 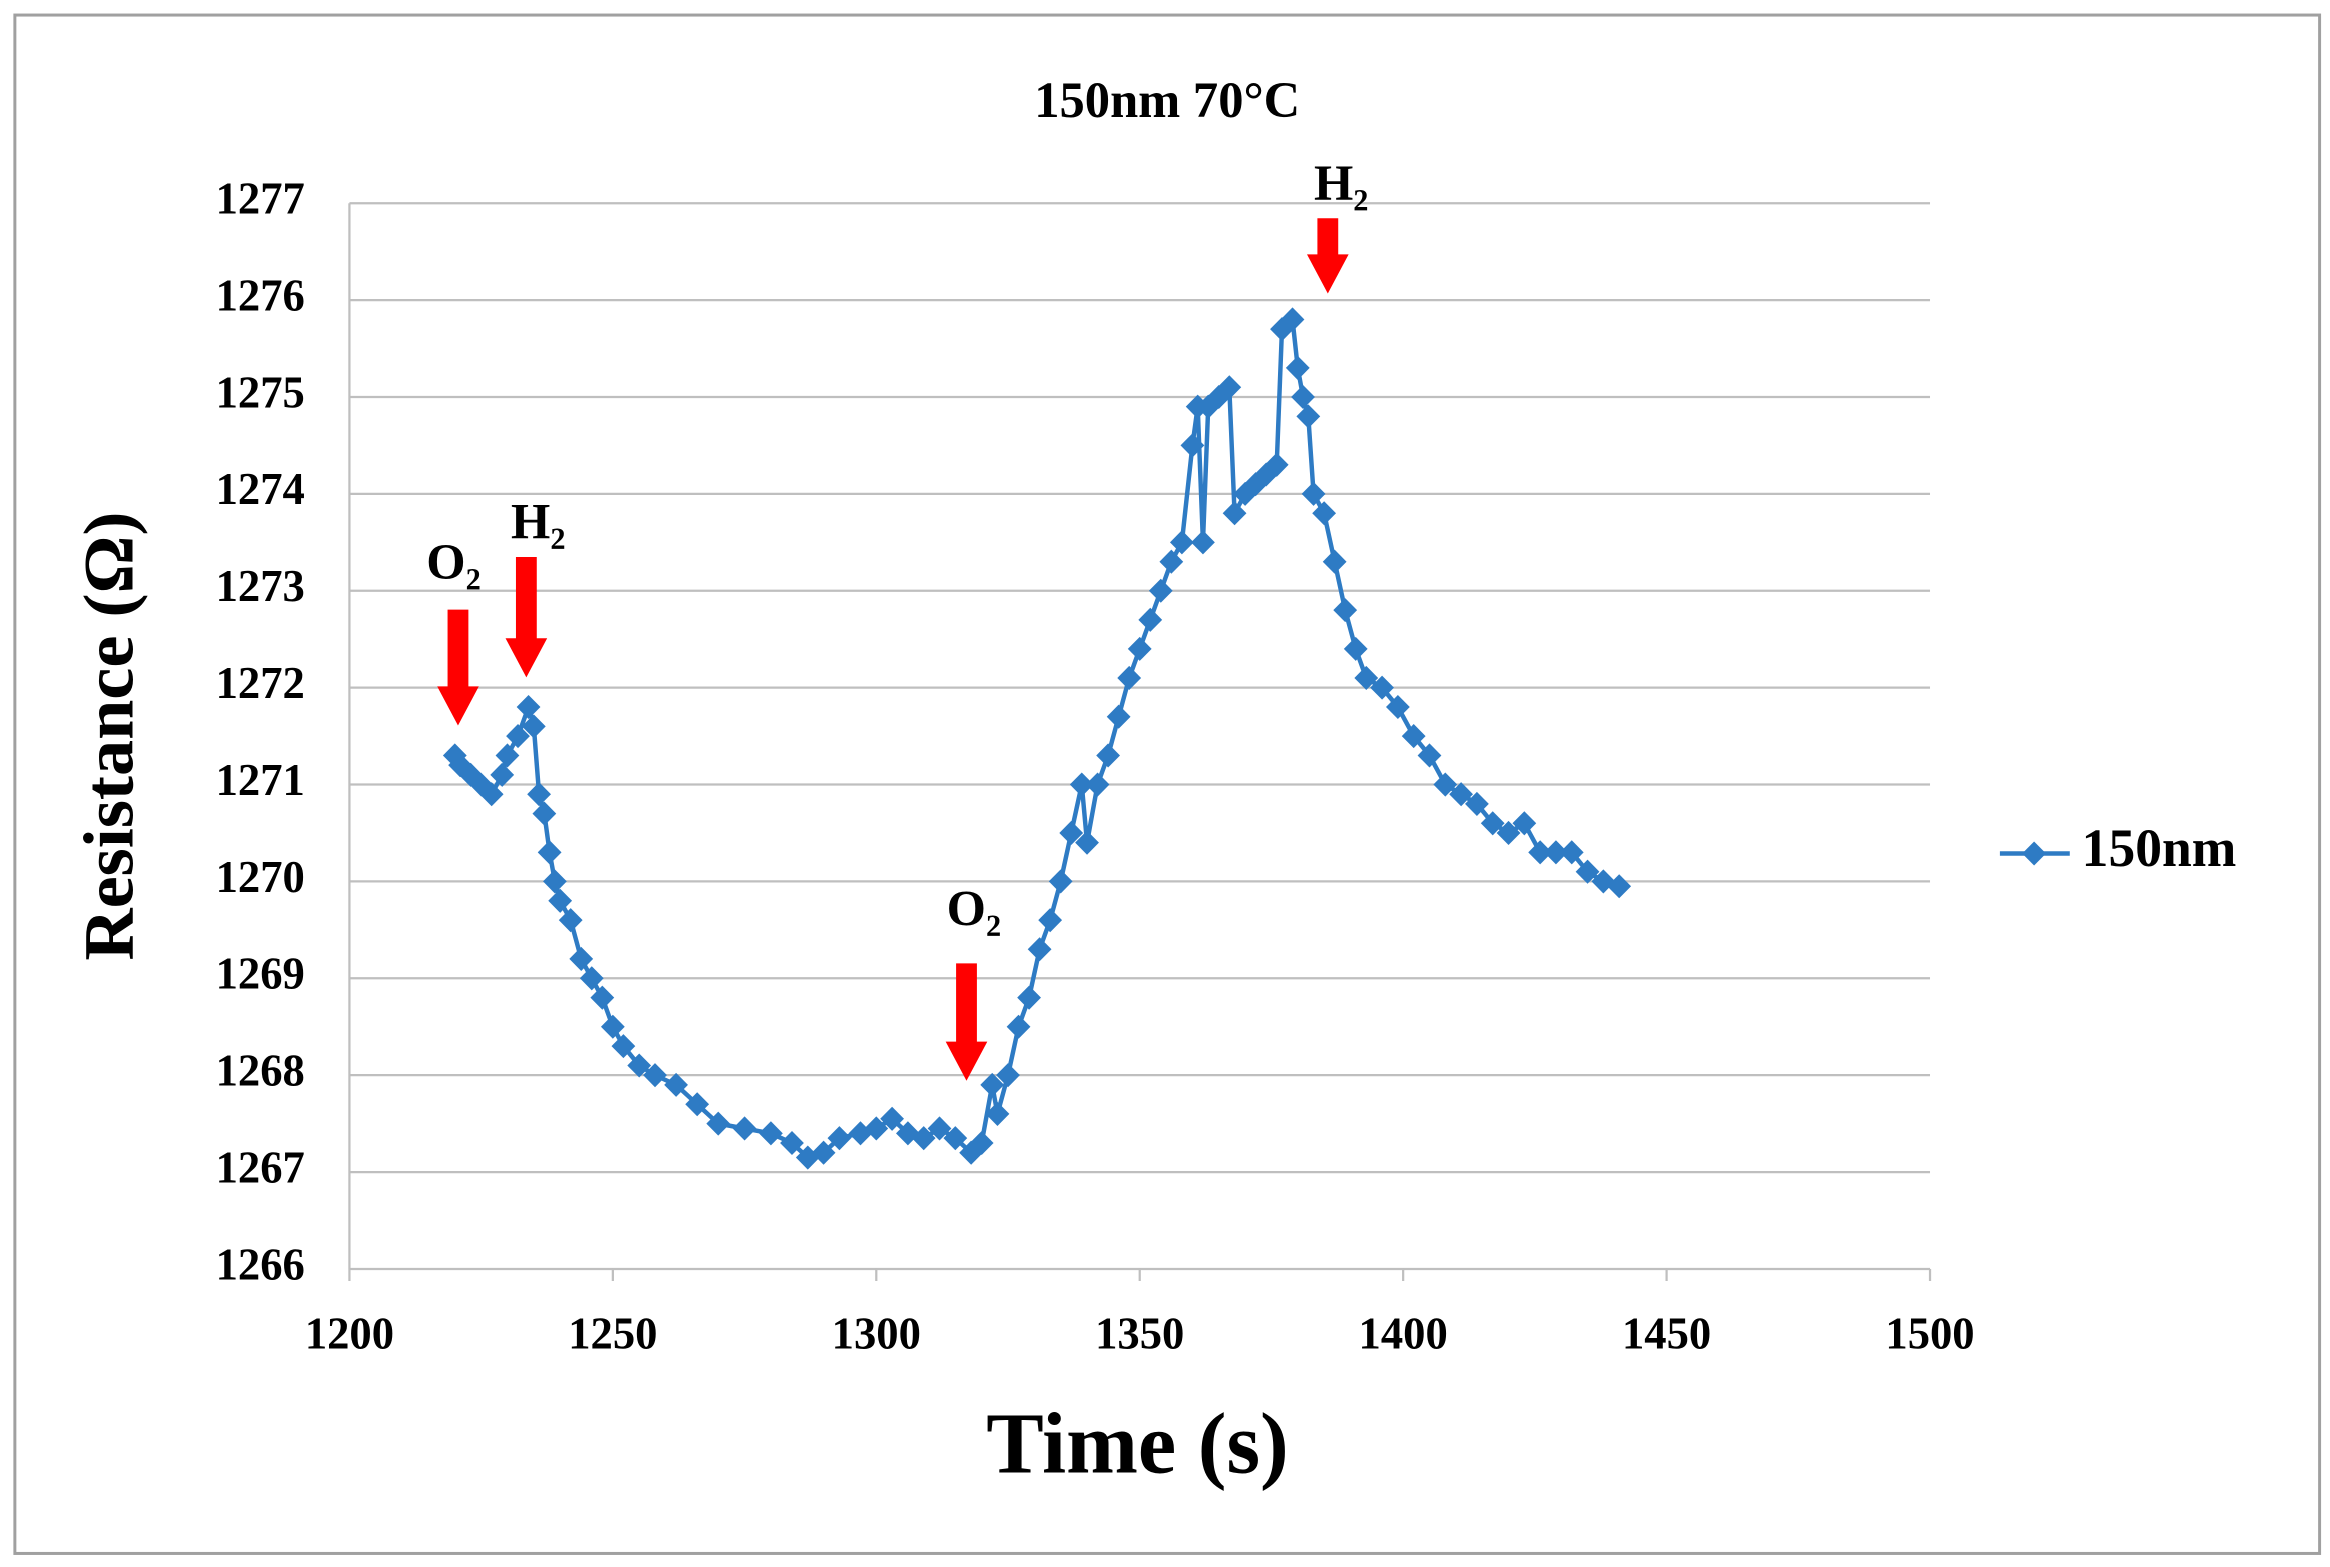 I want to click on x-tick-label: 1500, so click(x=1929, y=1333).